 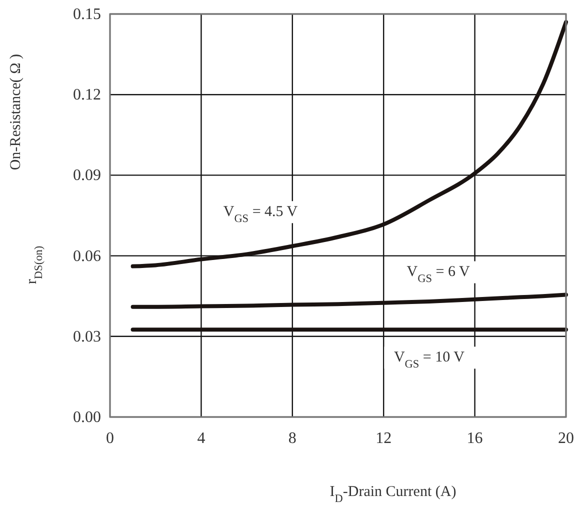 What do you see at coordinates (201, 438) in the screenshot?
I see `x-tick-label: 4` at bounding box center [201, 438].